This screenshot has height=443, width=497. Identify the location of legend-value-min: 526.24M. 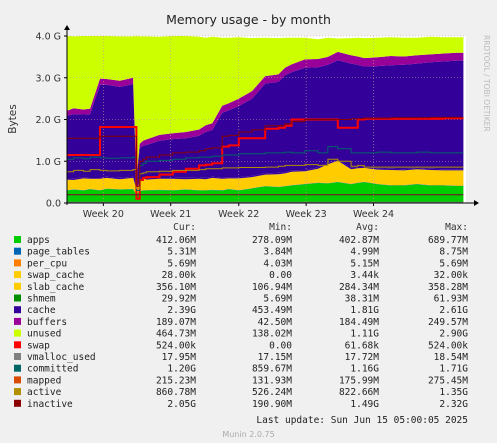
(272, 392).